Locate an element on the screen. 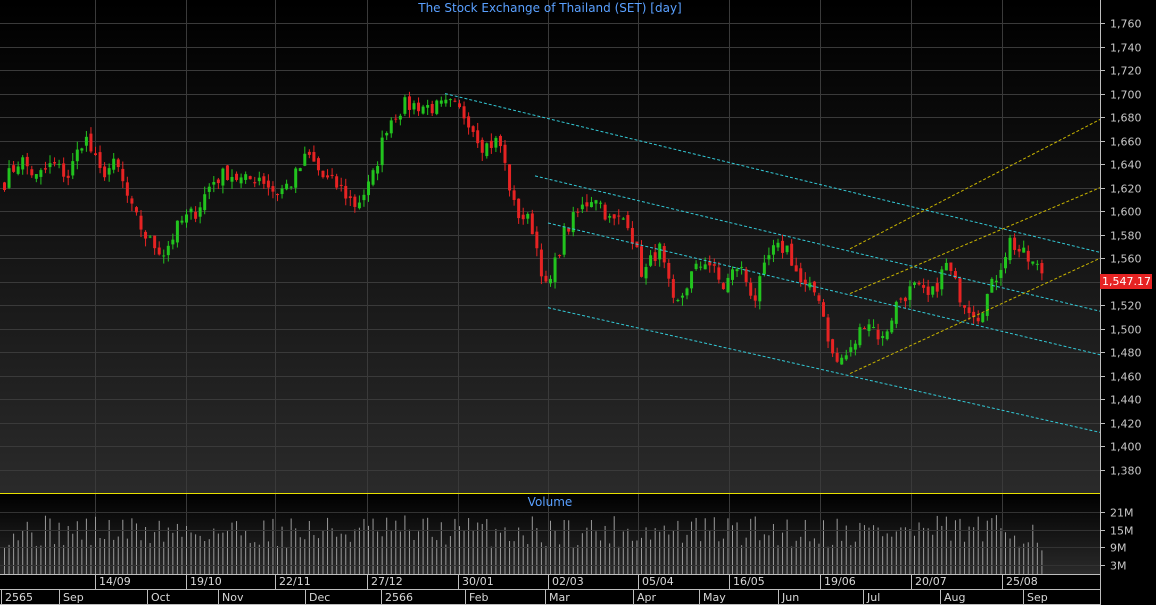 Image resolution: width=1156 pixels, height=605 pixels. y-tick-label: 1,520 is located at coordinates (1126, 306).